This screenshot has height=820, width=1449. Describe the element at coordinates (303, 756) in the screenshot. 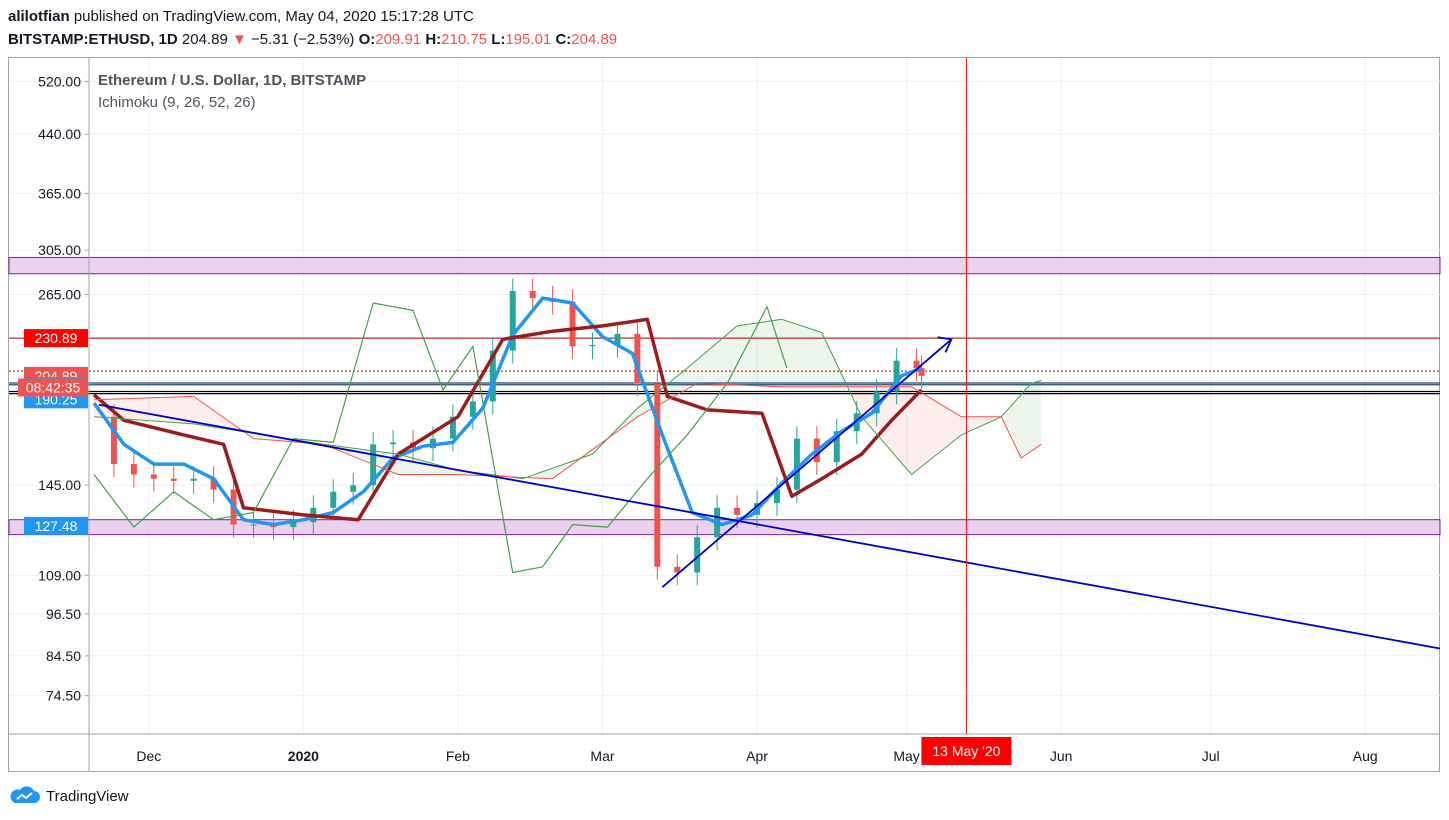

I see `time-tick-label: 2020` at that location.